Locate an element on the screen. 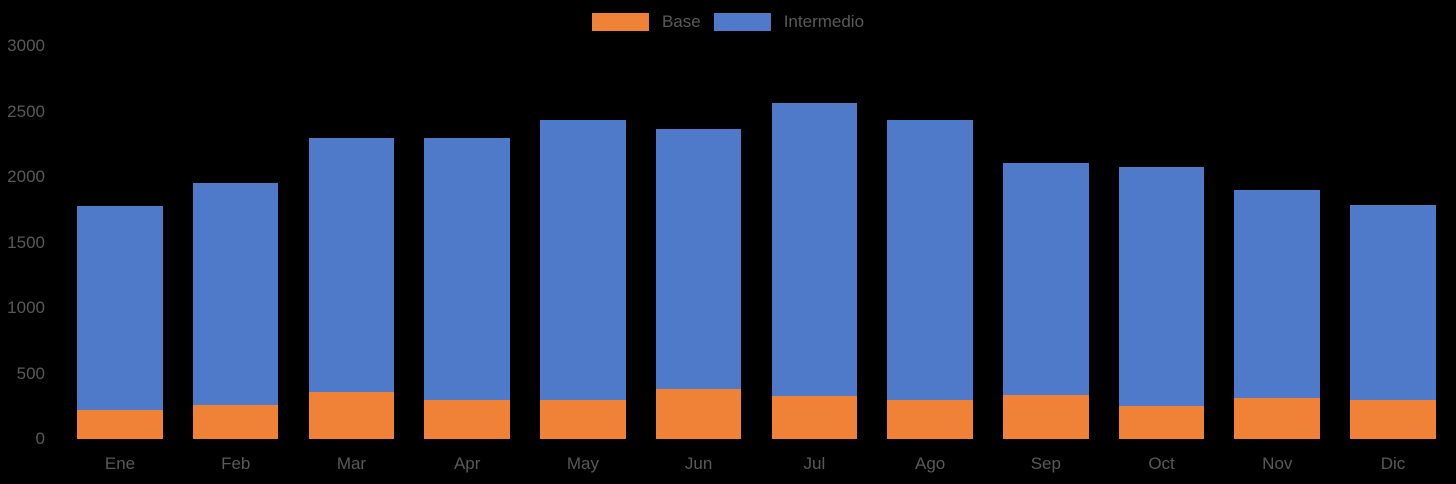 This screenshot has height=484, width=1456. bar-dic-base is located at coordinates (1393, 419).